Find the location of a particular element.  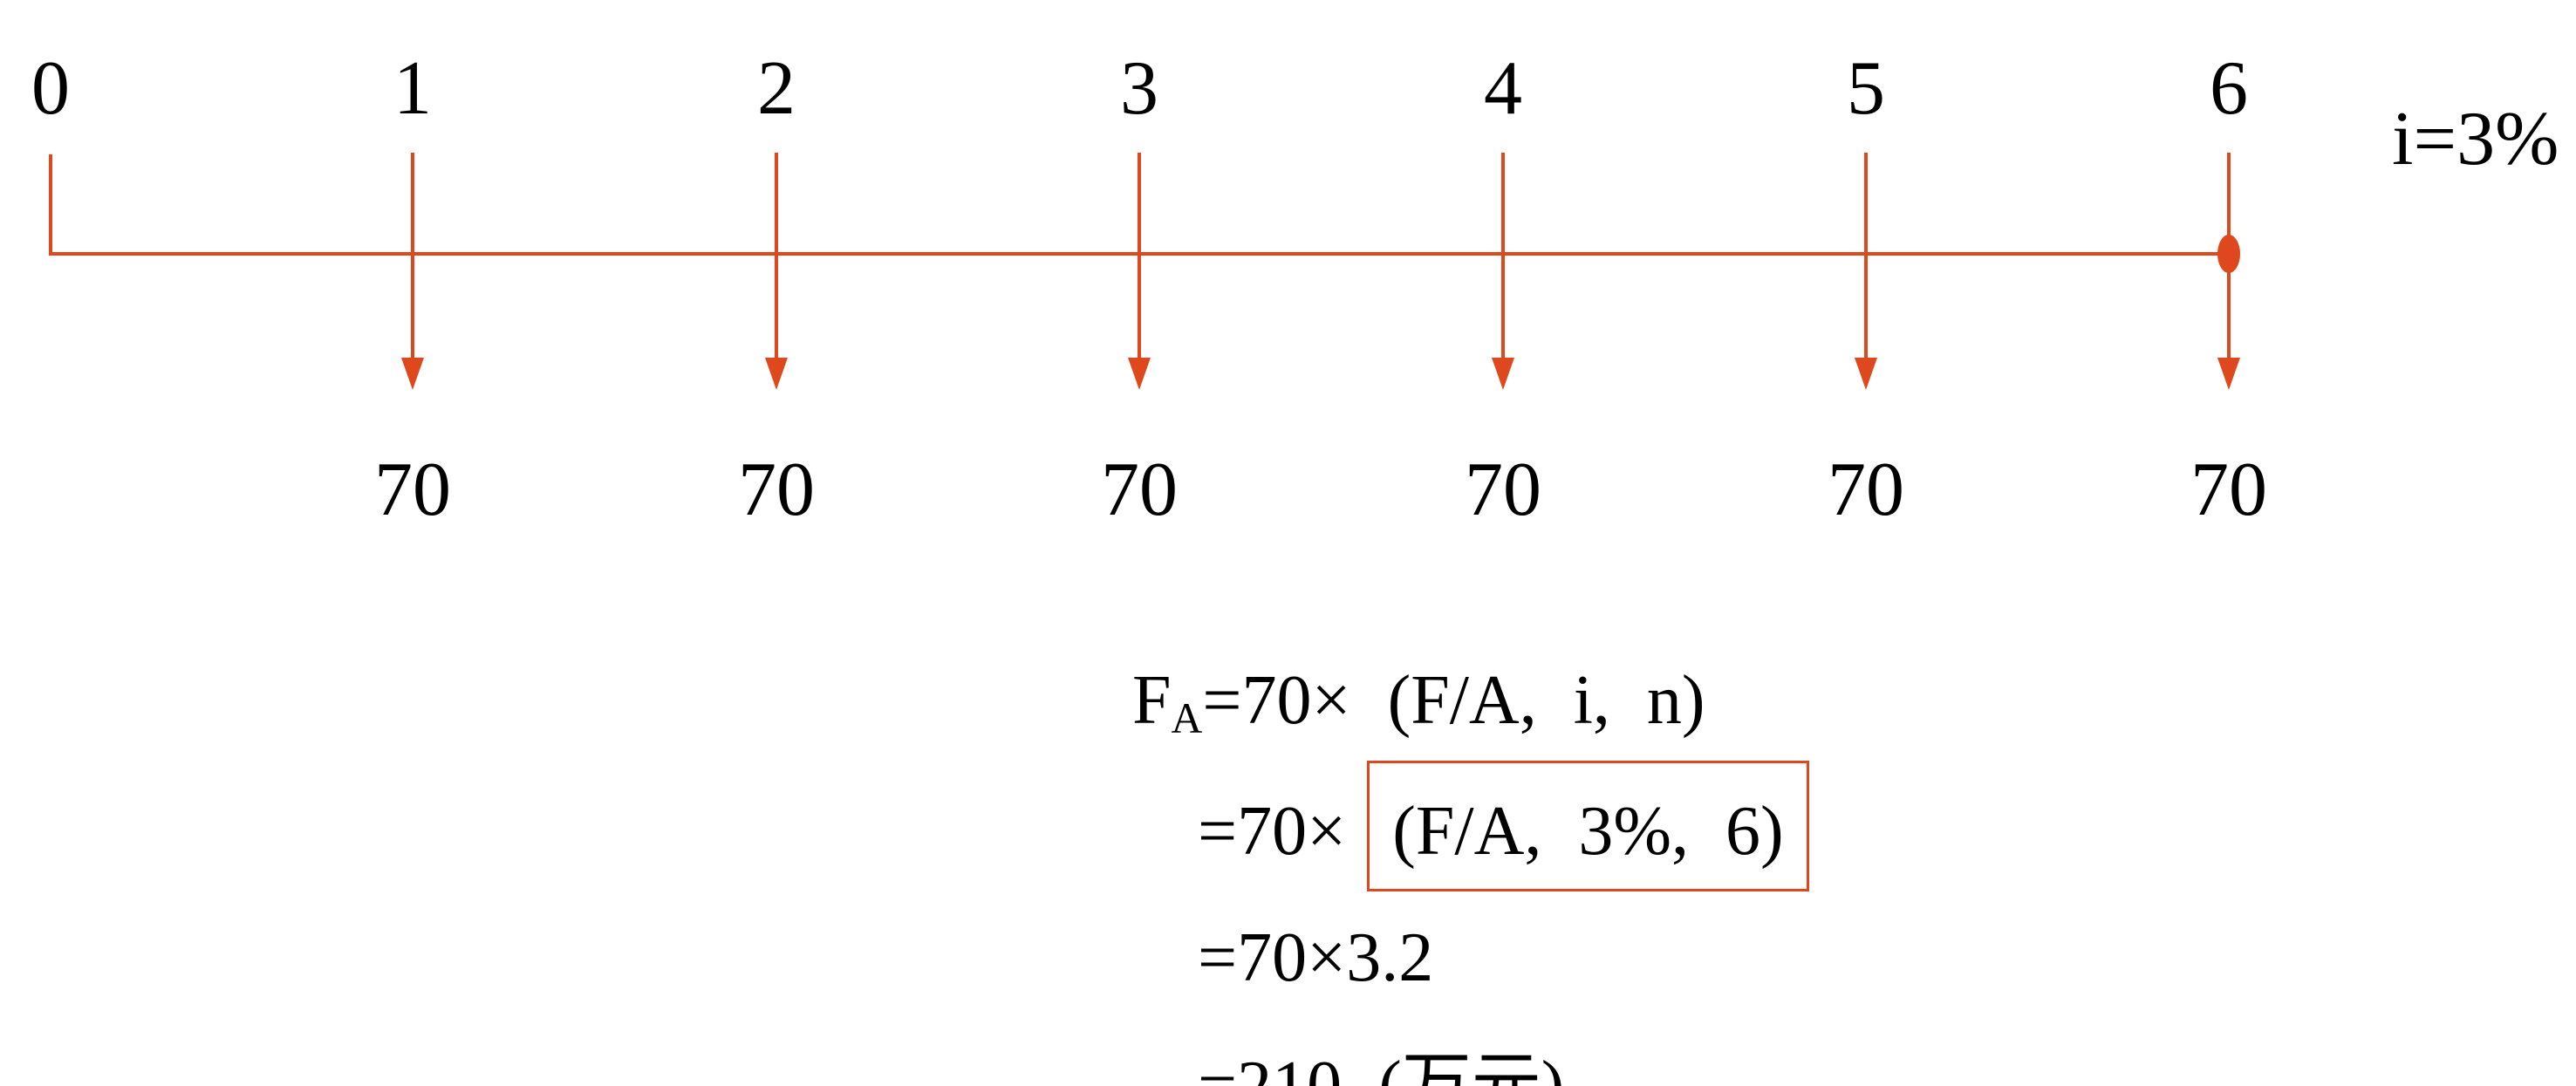

period-label-3: 3 is located at coordinates (1139, 88).